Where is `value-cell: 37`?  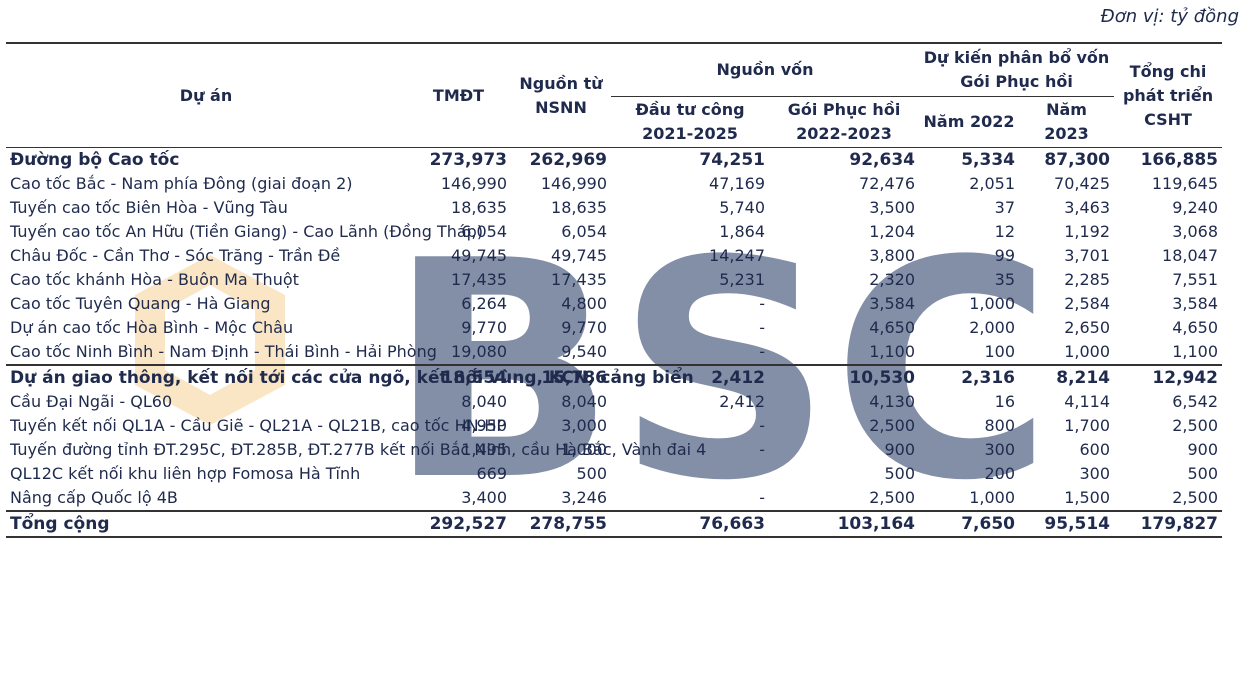
value-cell: 37 is located at coordinates (1004, 207).